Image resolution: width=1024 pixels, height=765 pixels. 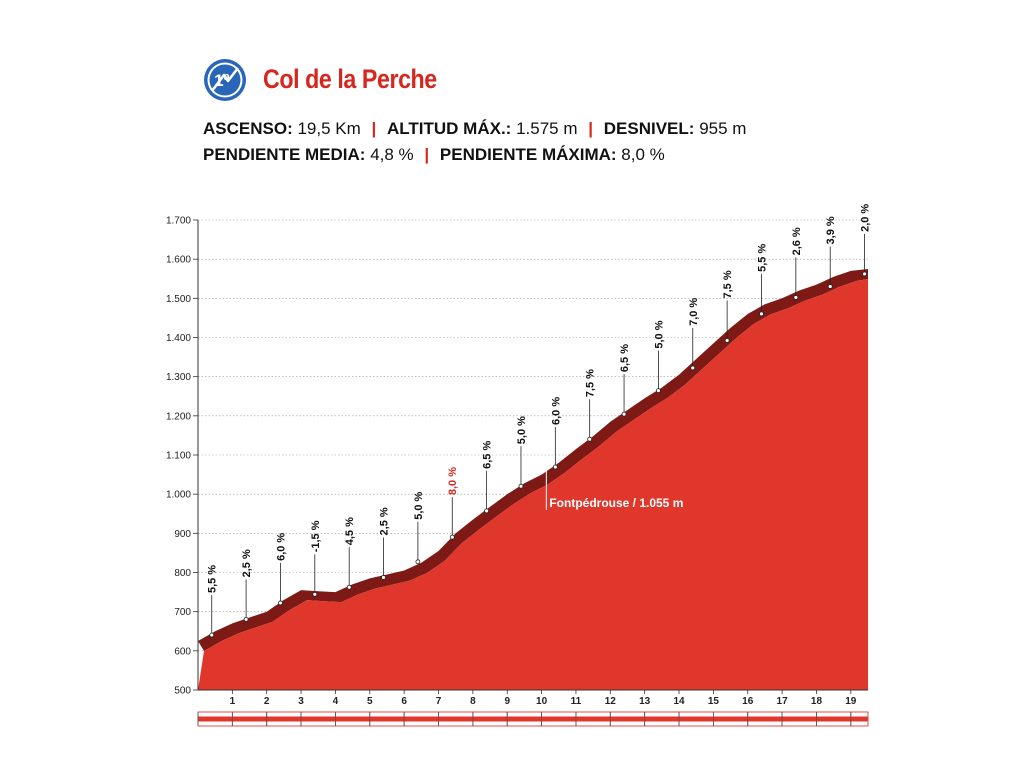 I want to click on x-tick-label: 5, so click(x=370, y=701).